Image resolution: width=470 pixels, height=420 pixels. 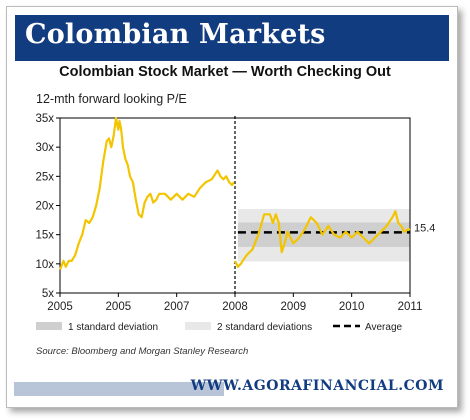 I want to click on y-tick-label: 15x, so click(x=44, y=236).